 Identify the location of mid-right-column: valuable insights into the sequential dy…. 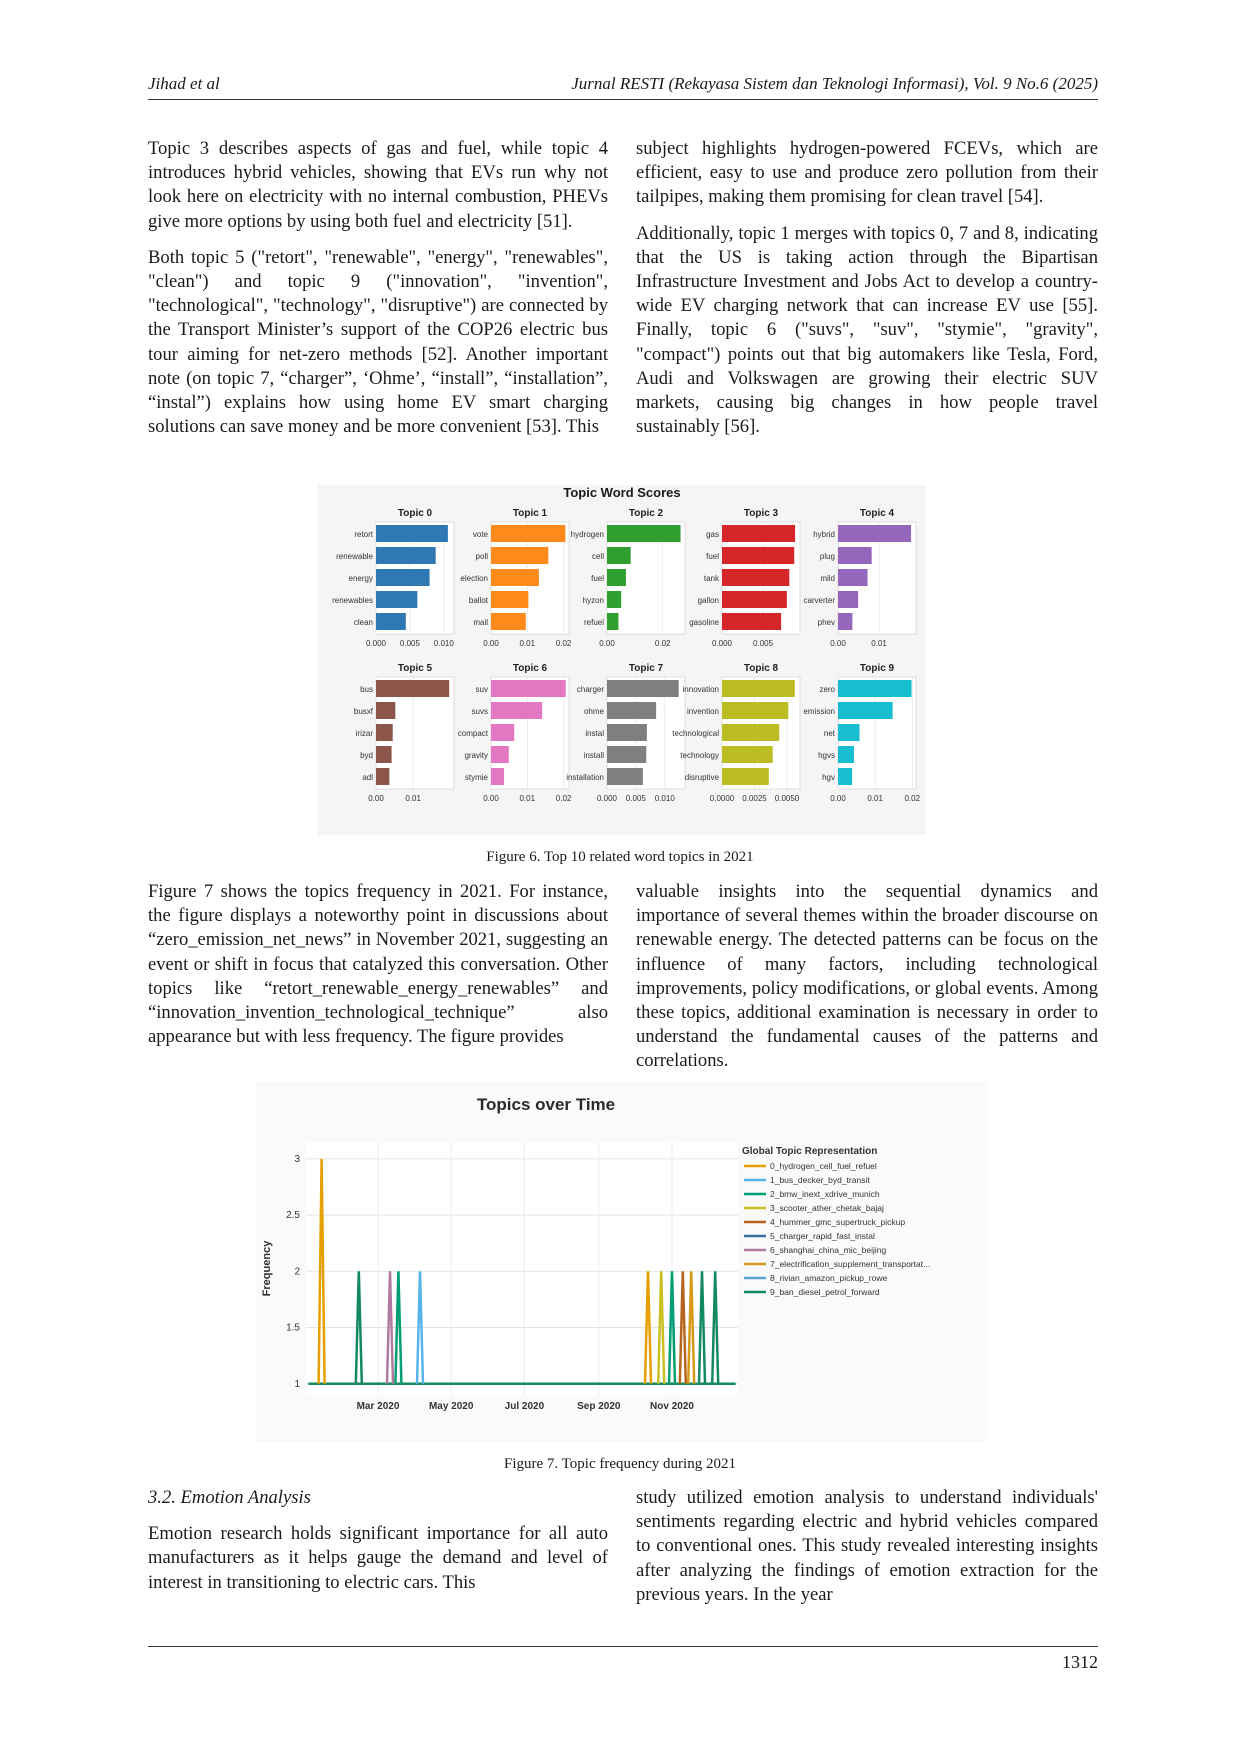
(867, 983).